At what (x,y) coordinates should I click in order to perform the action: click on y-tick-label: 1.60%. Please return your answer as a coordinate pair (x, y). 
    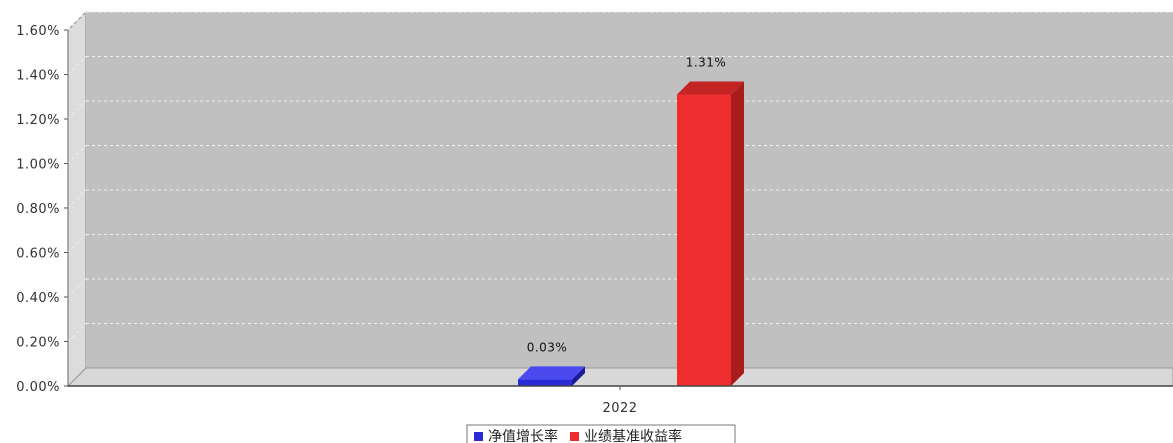
    Looking at the image, I should click on (38, 31).